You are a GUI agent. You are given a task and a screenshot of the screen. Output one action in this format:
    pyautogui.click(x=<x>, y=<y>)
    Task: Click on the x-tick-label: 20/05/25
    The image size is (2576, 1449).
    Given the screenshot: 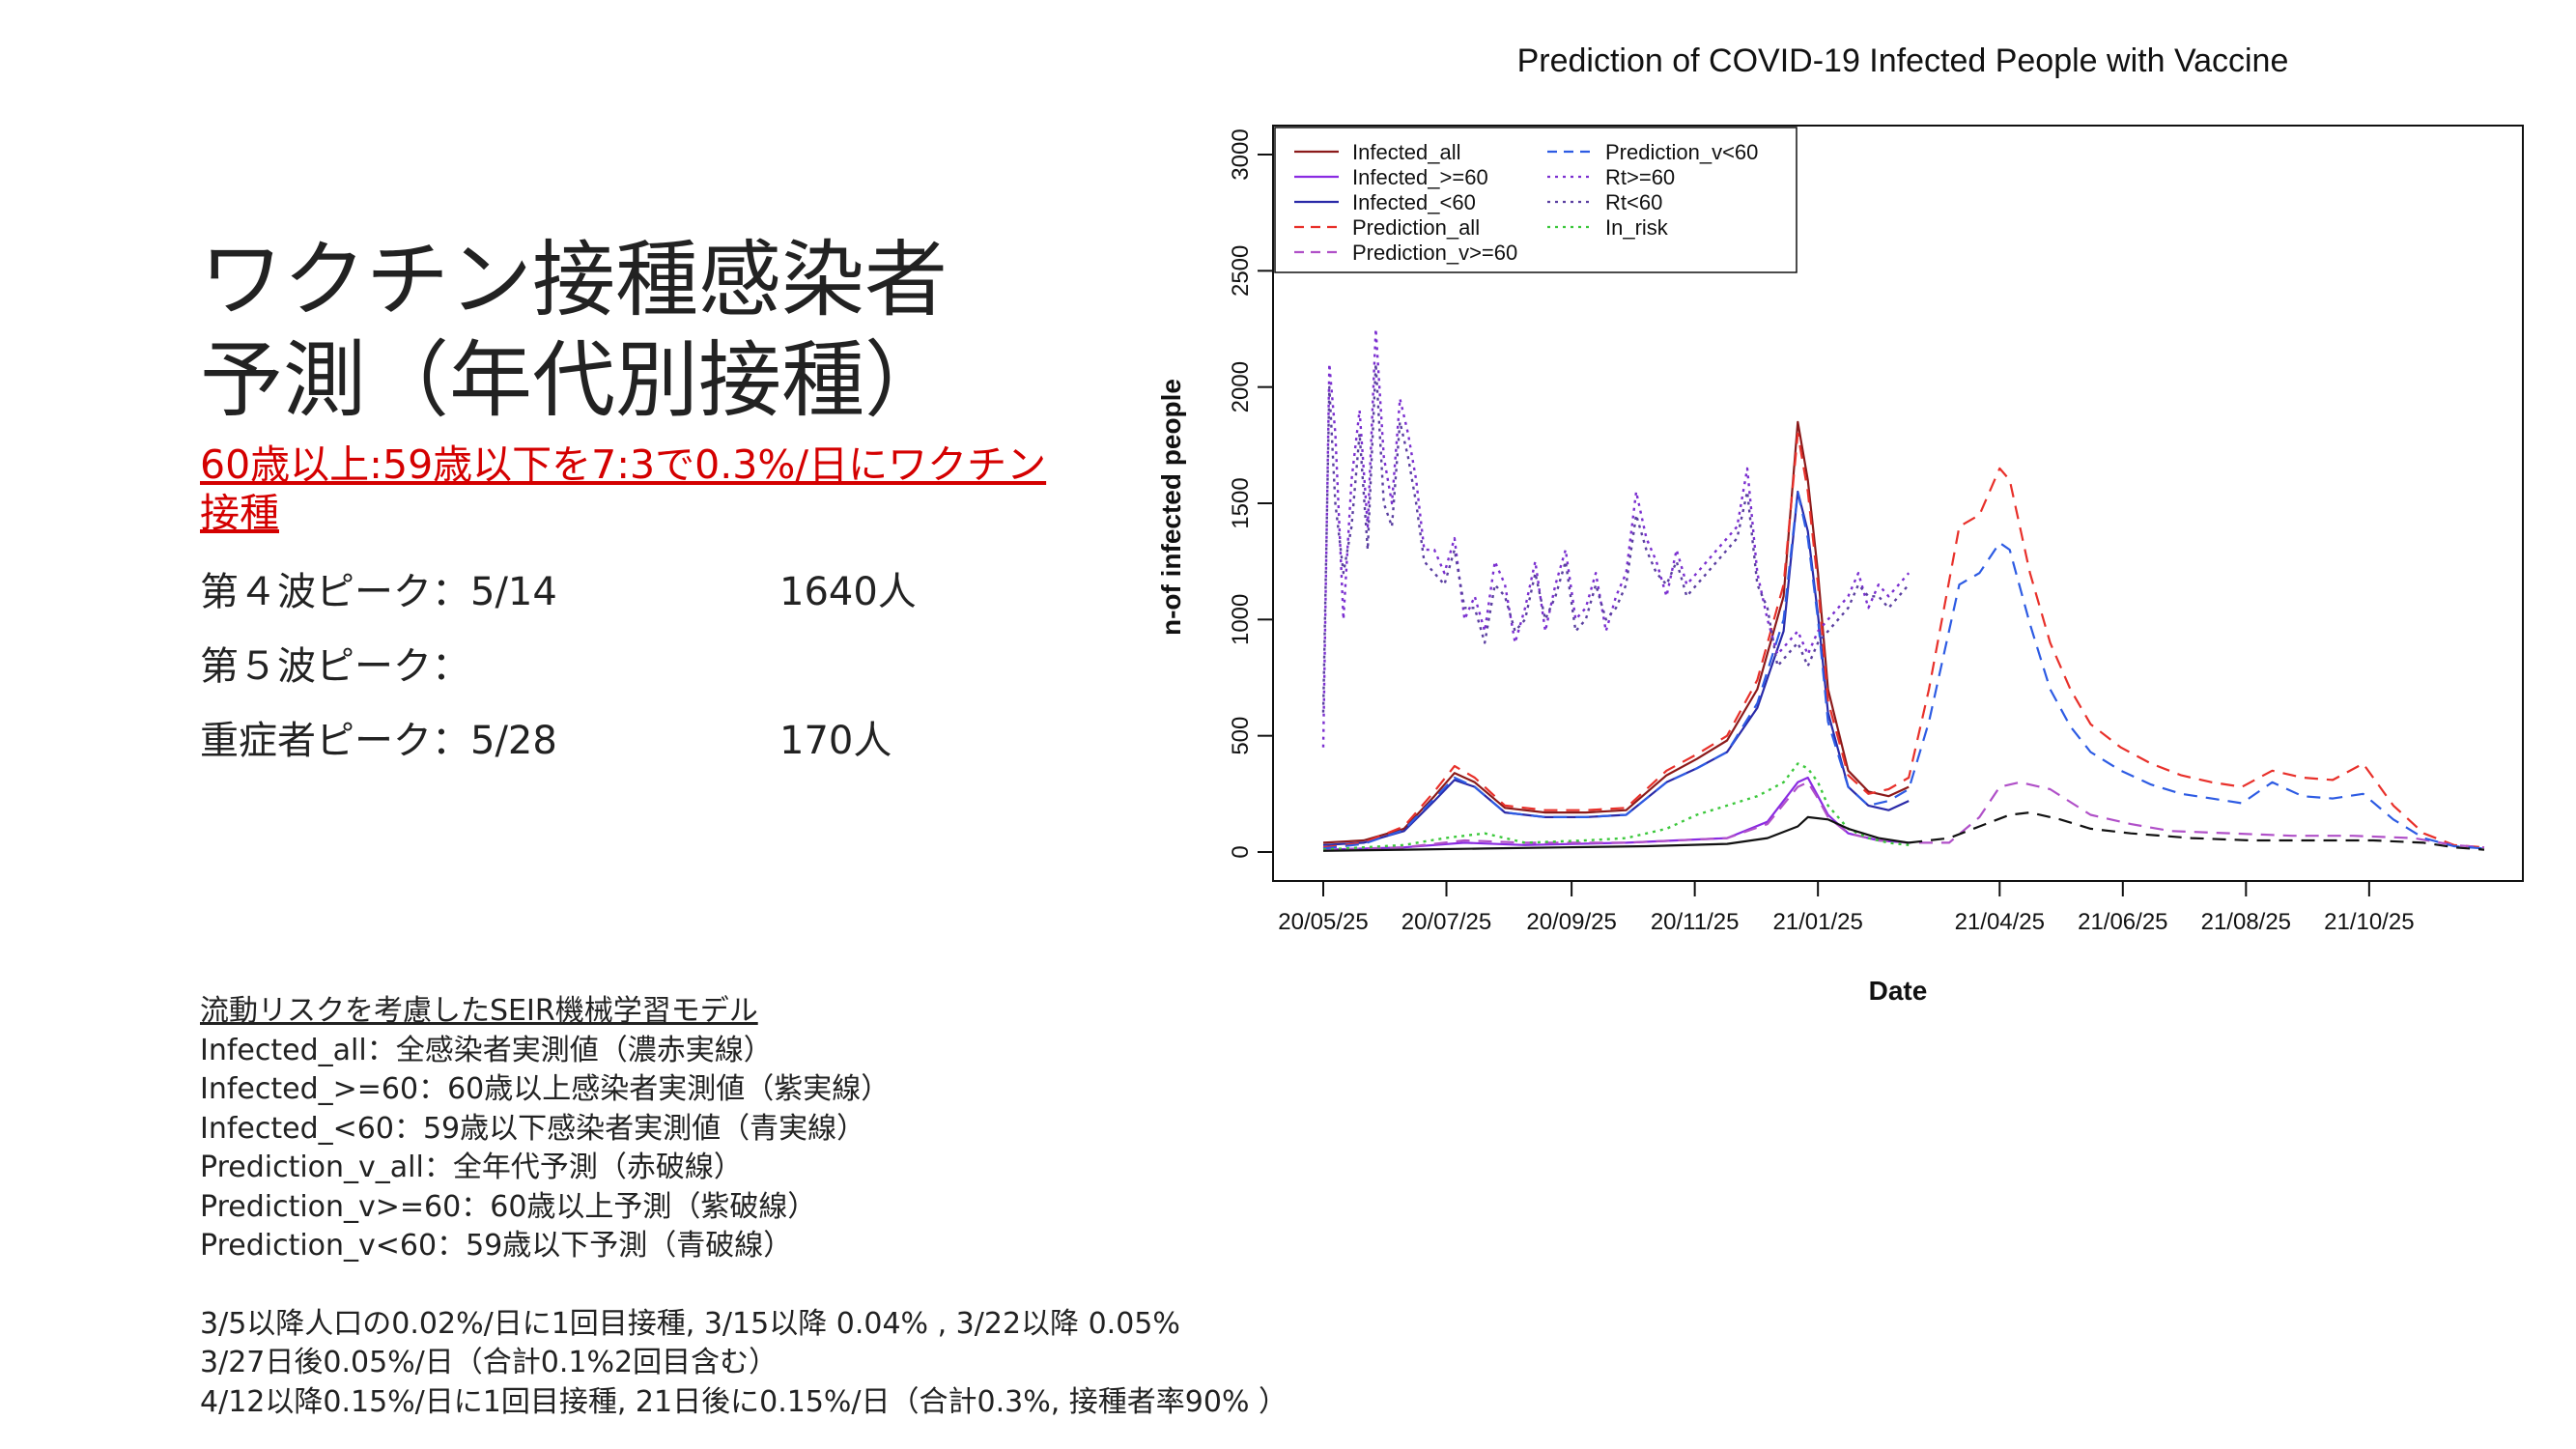 What is the action you would take?
    pyautogui.click(x=1323, y=922)
    